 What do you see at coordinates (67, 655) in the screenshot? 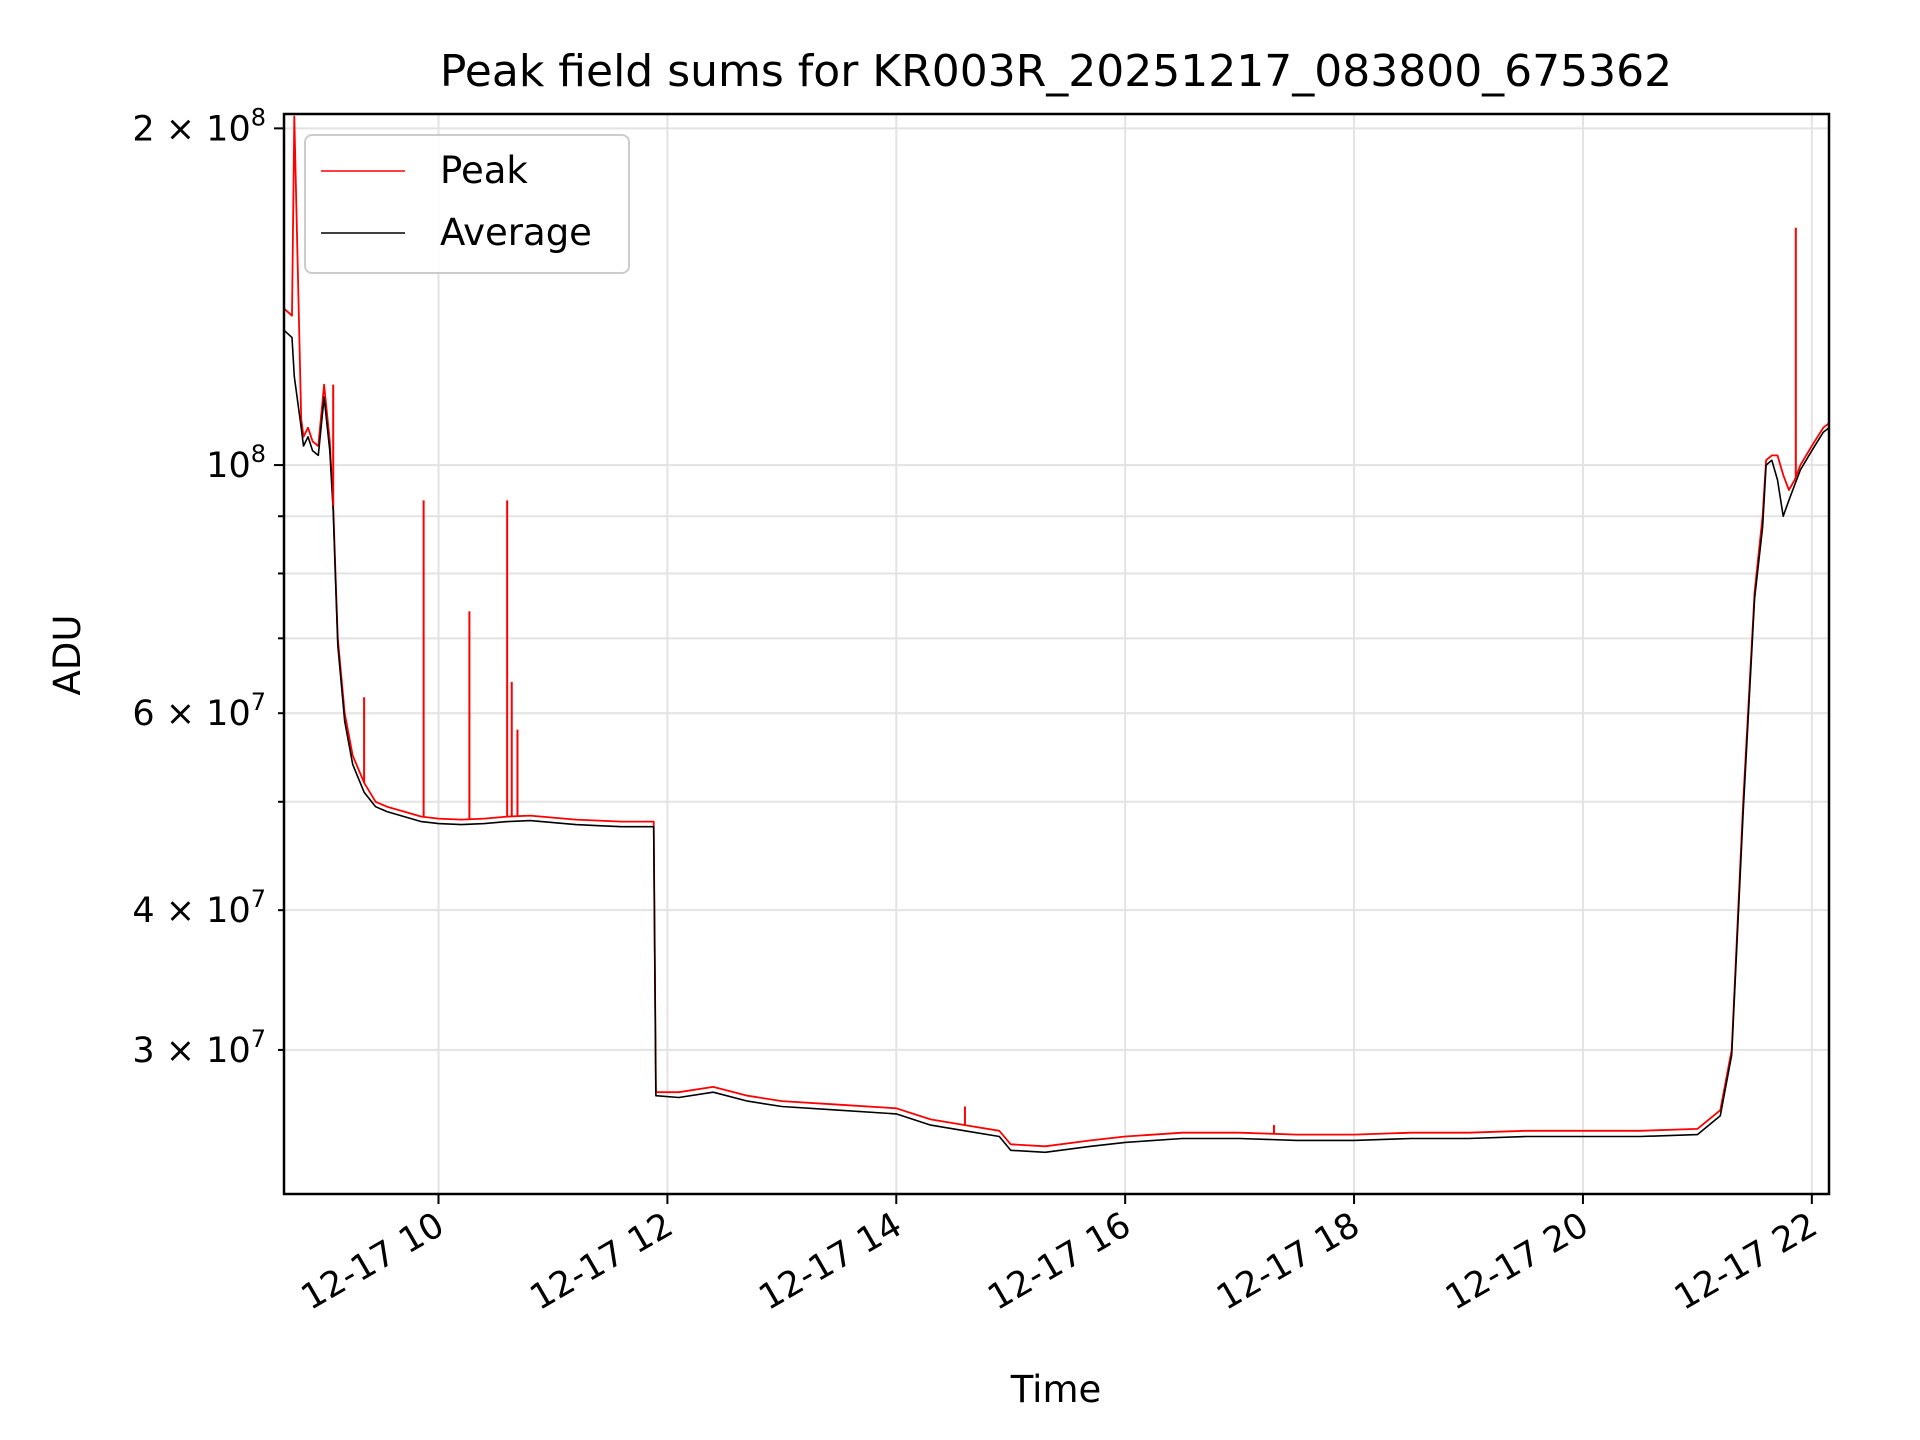
I see `y-axis-label: ADU` at bounding box center [67, 655].